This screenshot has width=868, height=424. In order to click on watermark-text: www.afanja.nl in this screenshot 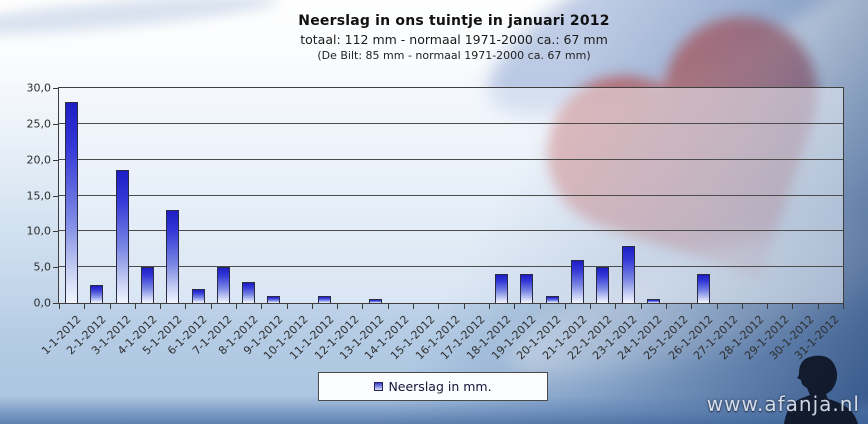, I will do `click(783, 404)`.